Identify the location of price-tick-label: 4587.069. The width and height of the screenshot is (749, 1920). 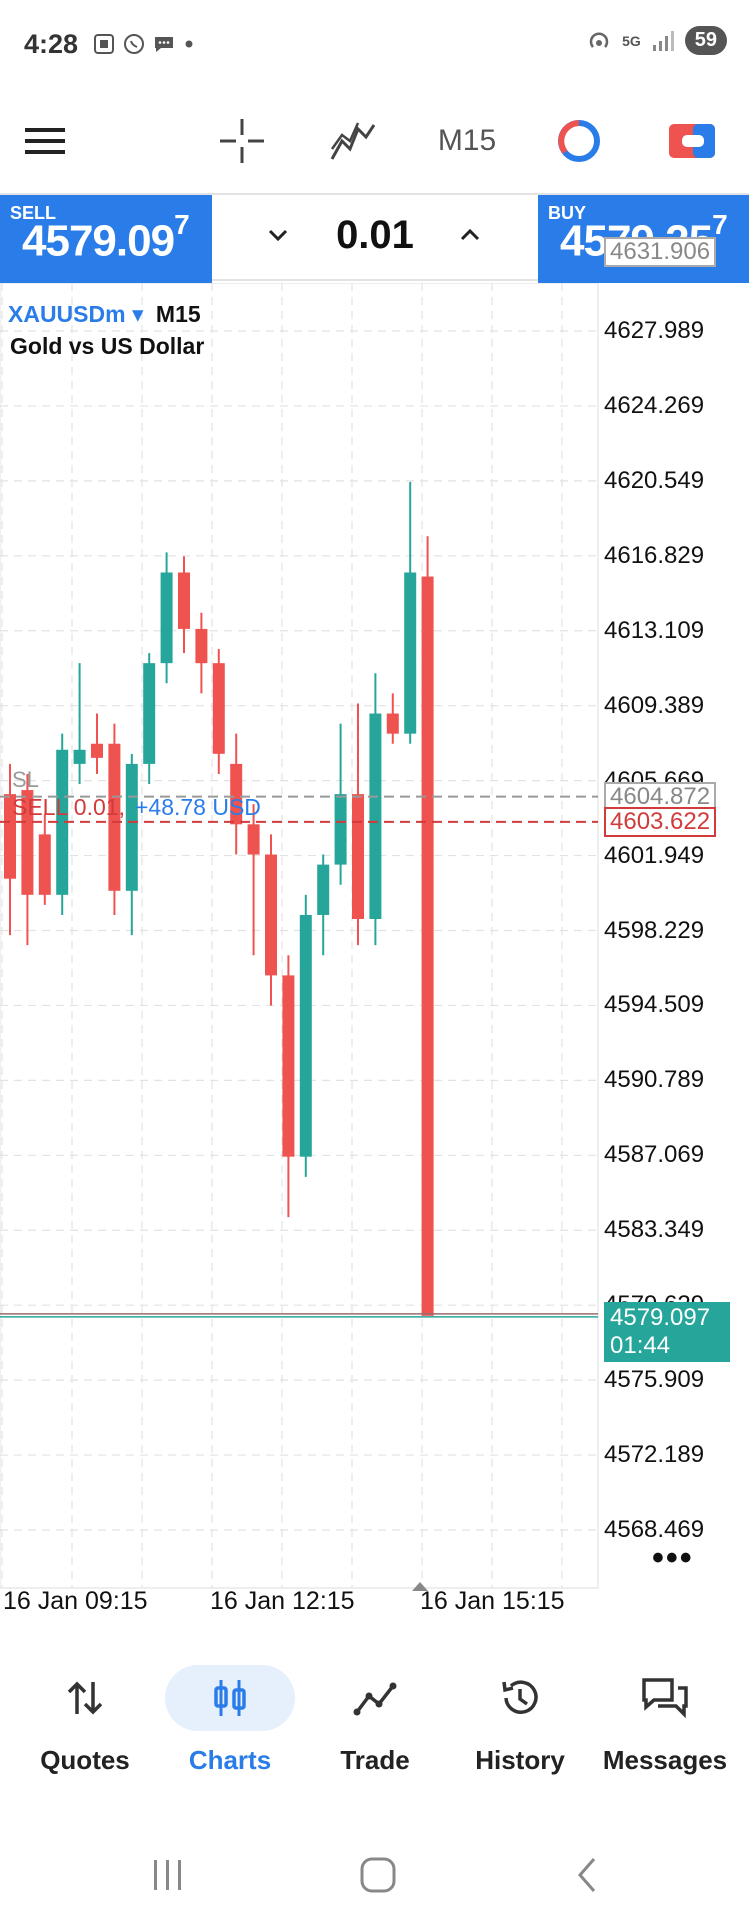
(654, 1155).